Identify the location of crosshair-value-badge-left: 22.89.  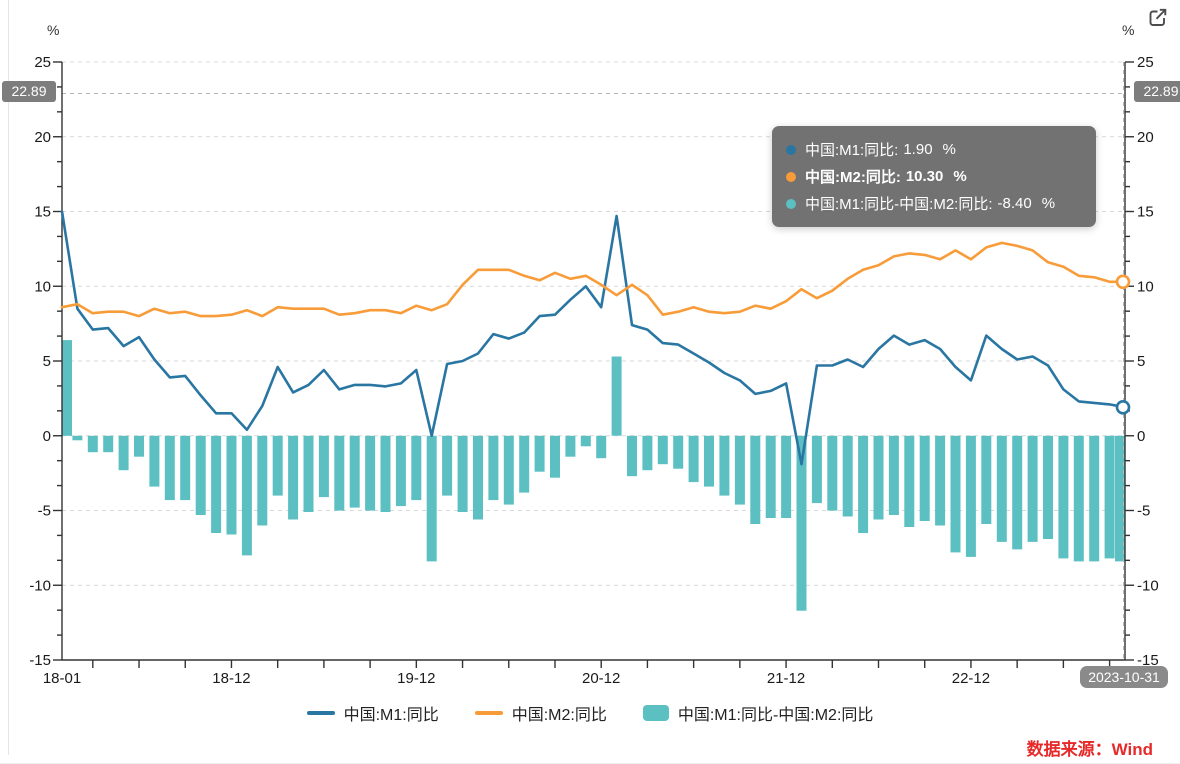
(29, 91).